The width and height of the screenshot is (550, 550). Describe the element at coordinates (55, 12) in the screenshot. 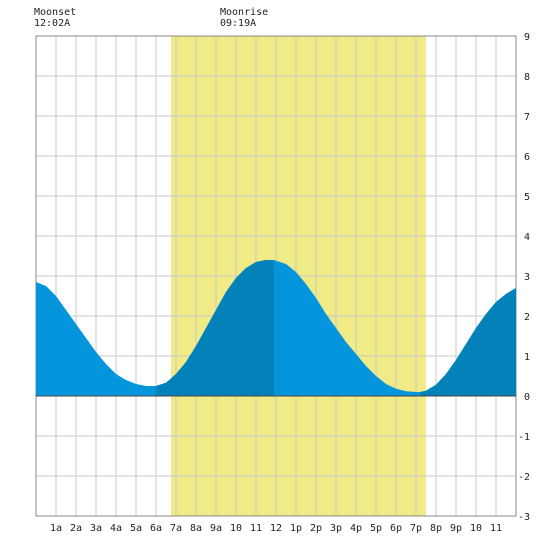

I see `moonset-title: Moonset` at that location.